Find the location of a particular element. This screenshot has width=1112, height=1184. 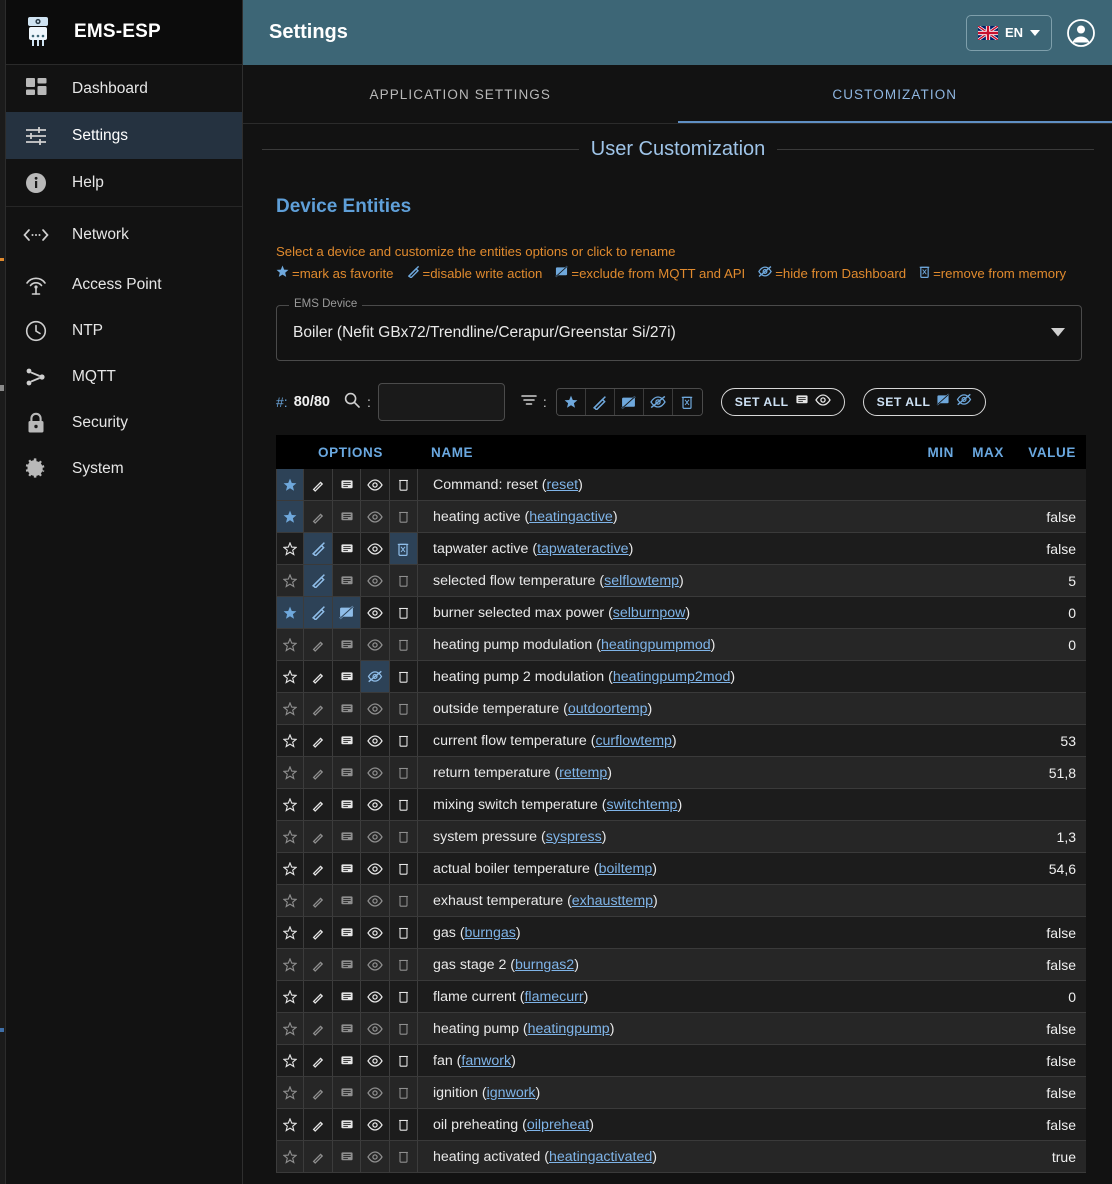

table-row: gas (burngas) false is located at coordinates (681, 933).